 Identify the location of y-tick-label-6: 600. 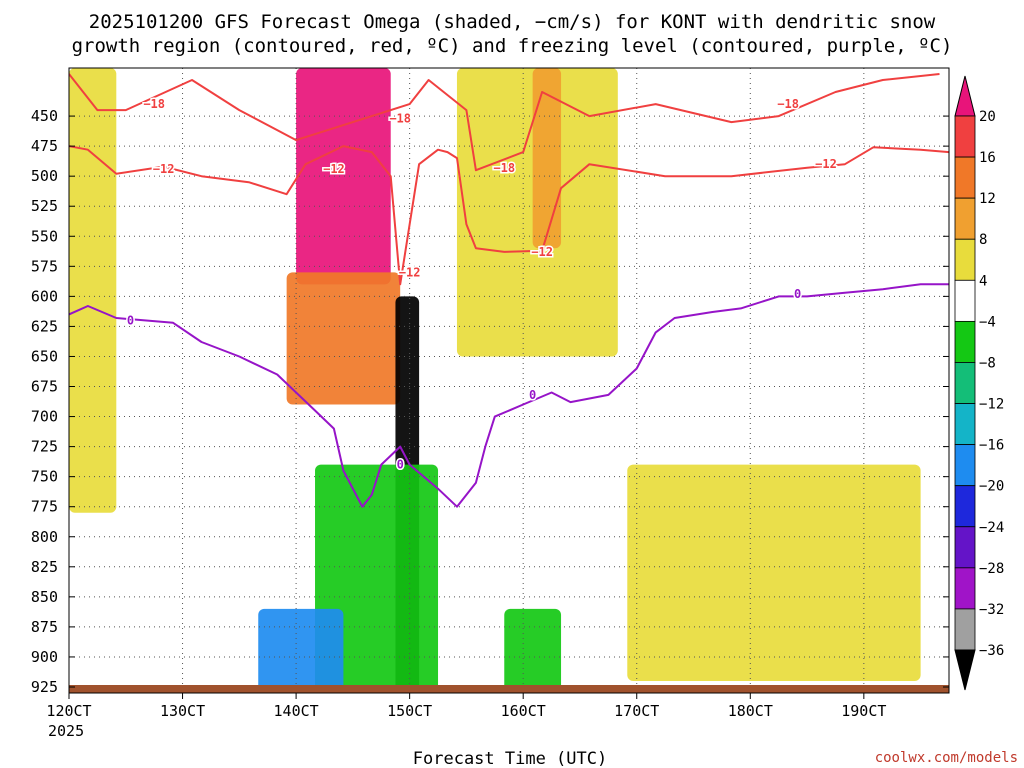
(44, 296).